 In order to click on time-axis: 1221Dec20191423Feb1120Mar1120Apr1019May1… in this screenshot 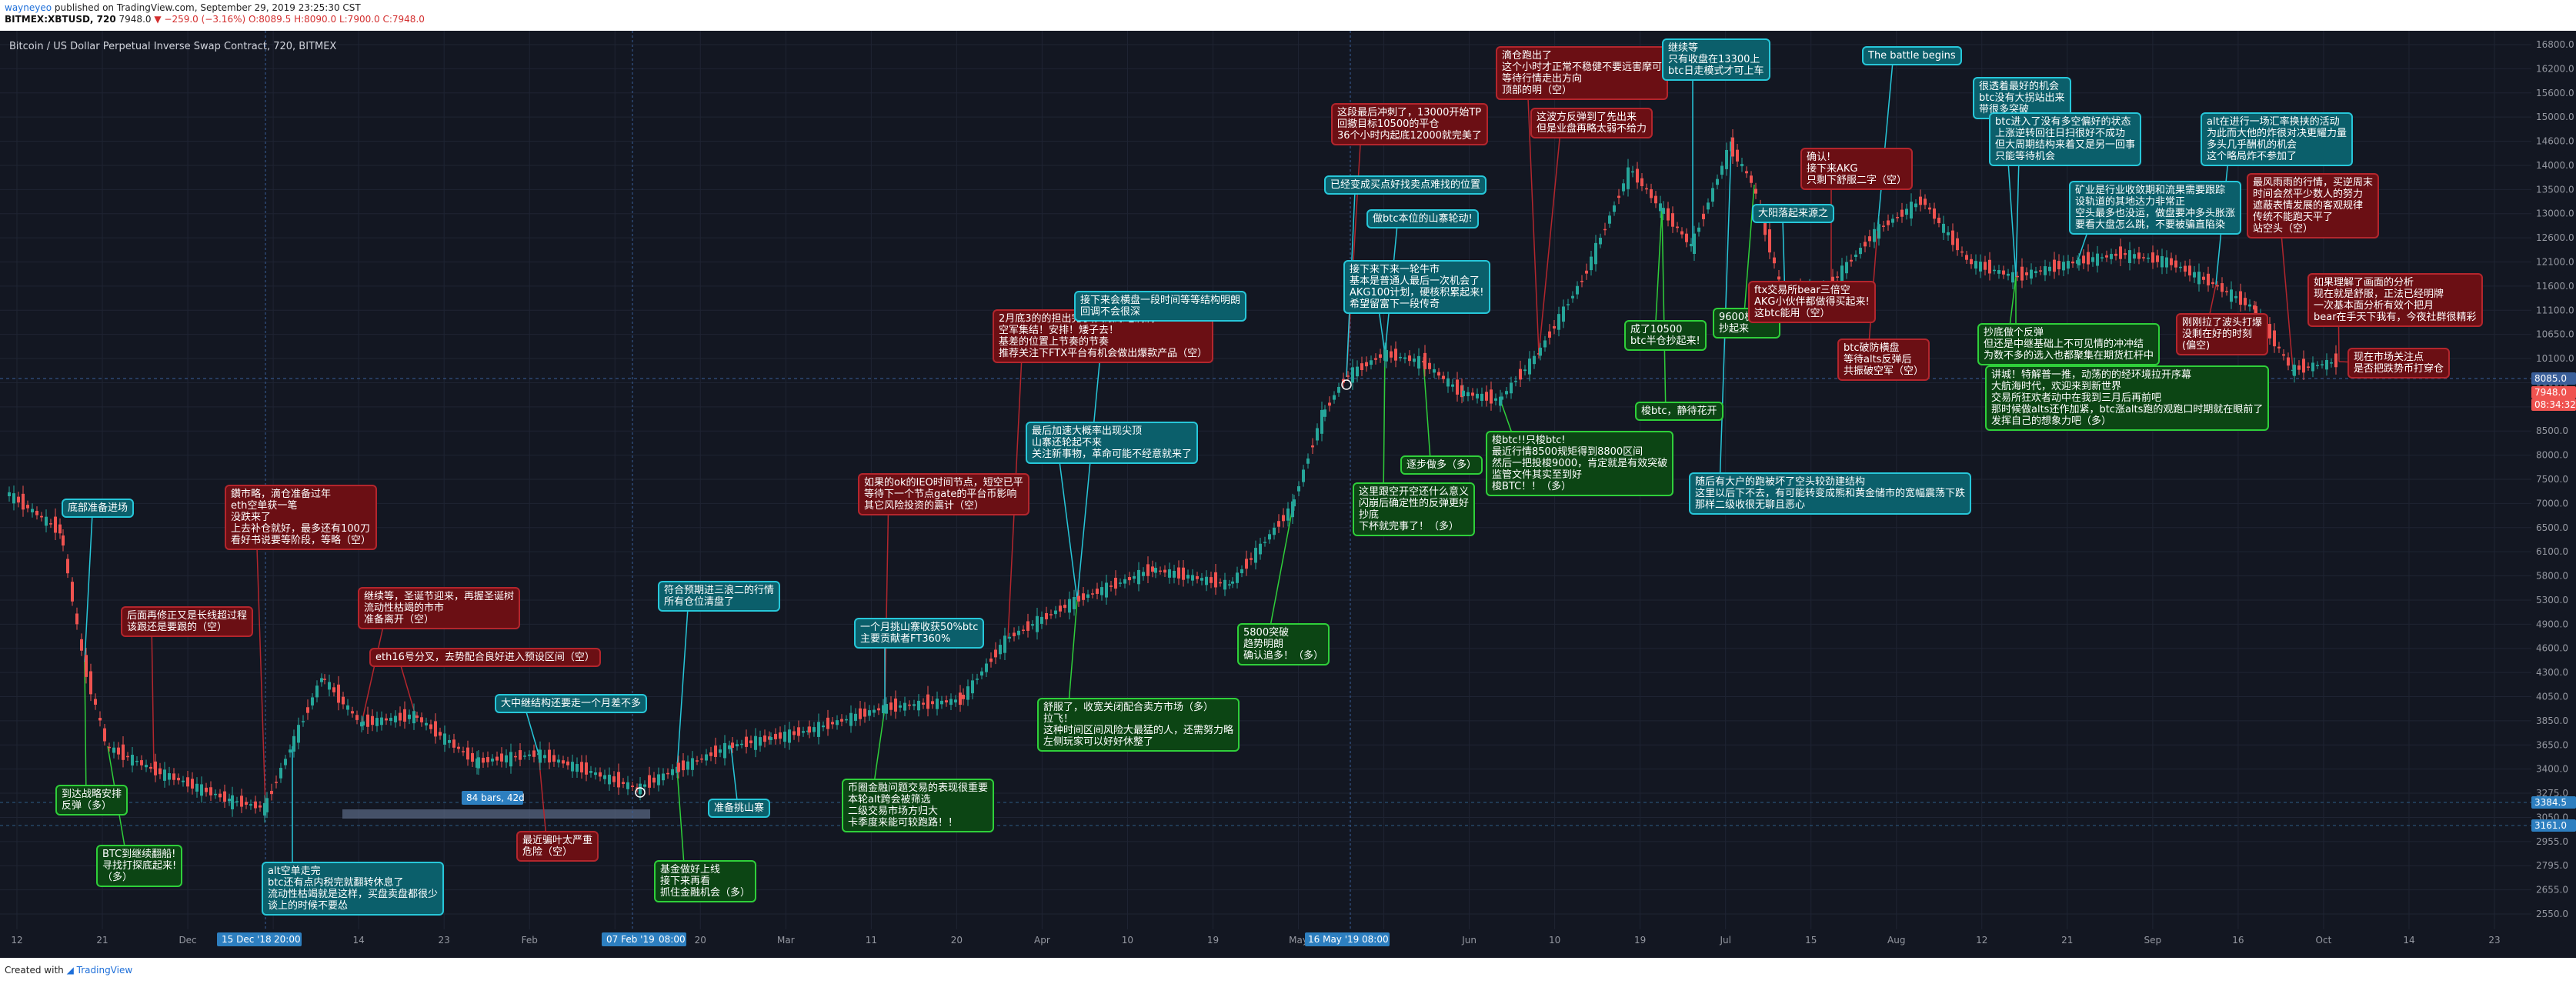, I will do `click(1265, 943)`.